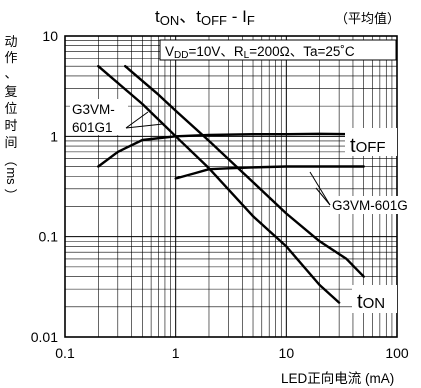 The height and width of the screenshot is (388, 421). I want to click on y-label-char: 位, so click(10, 108).